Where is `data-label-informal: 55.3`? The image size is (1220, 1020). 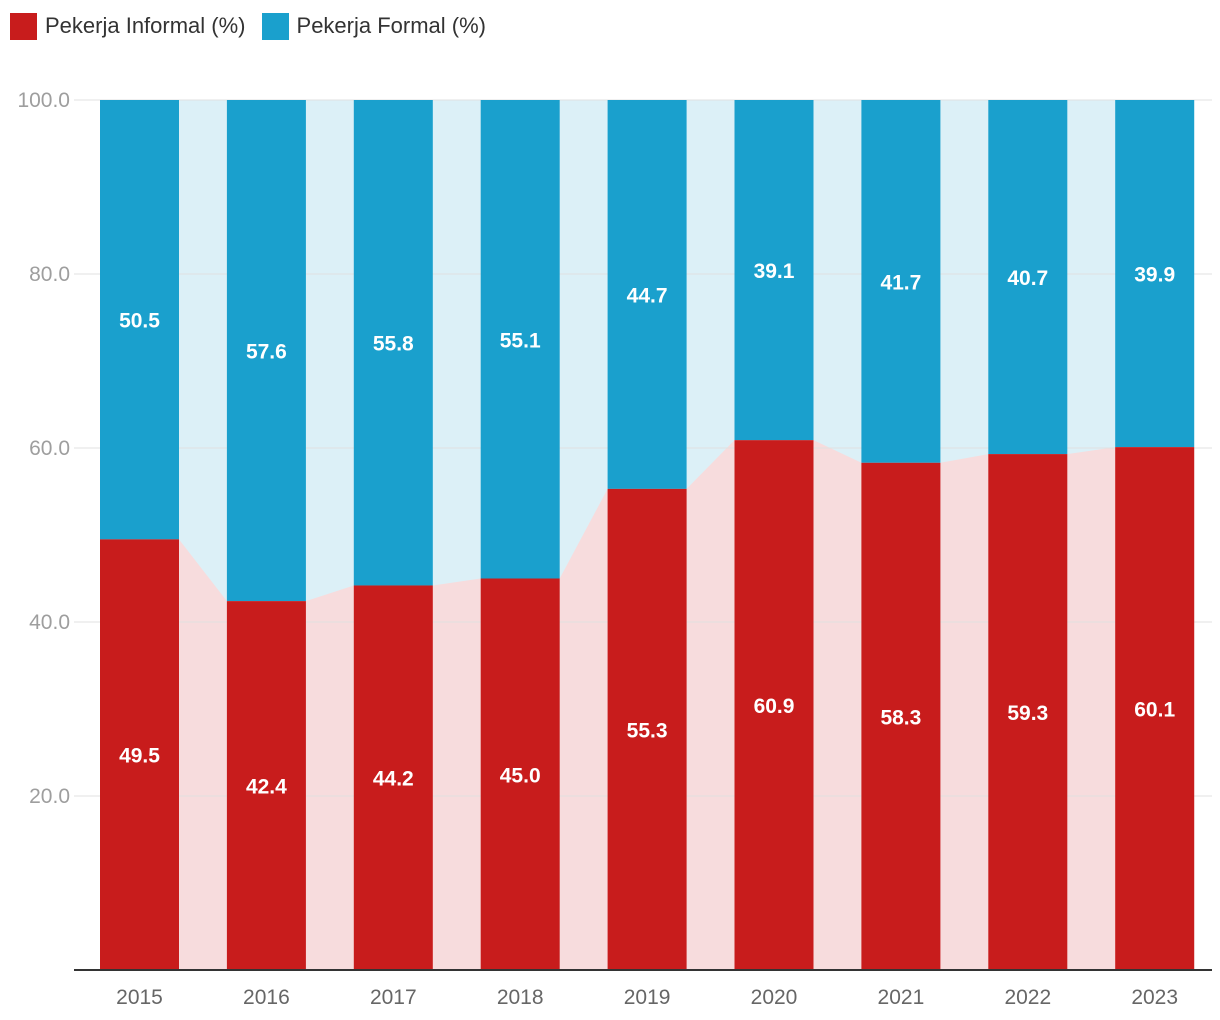 data-label-informal: 55.3 is located at coordinates (647, 730).